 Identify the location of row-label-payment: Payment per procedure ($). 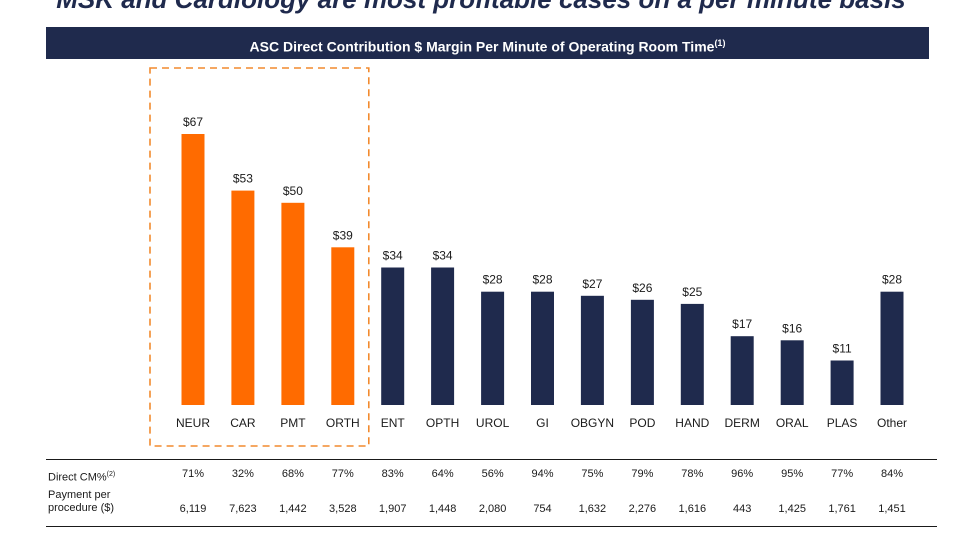
(81, 502).